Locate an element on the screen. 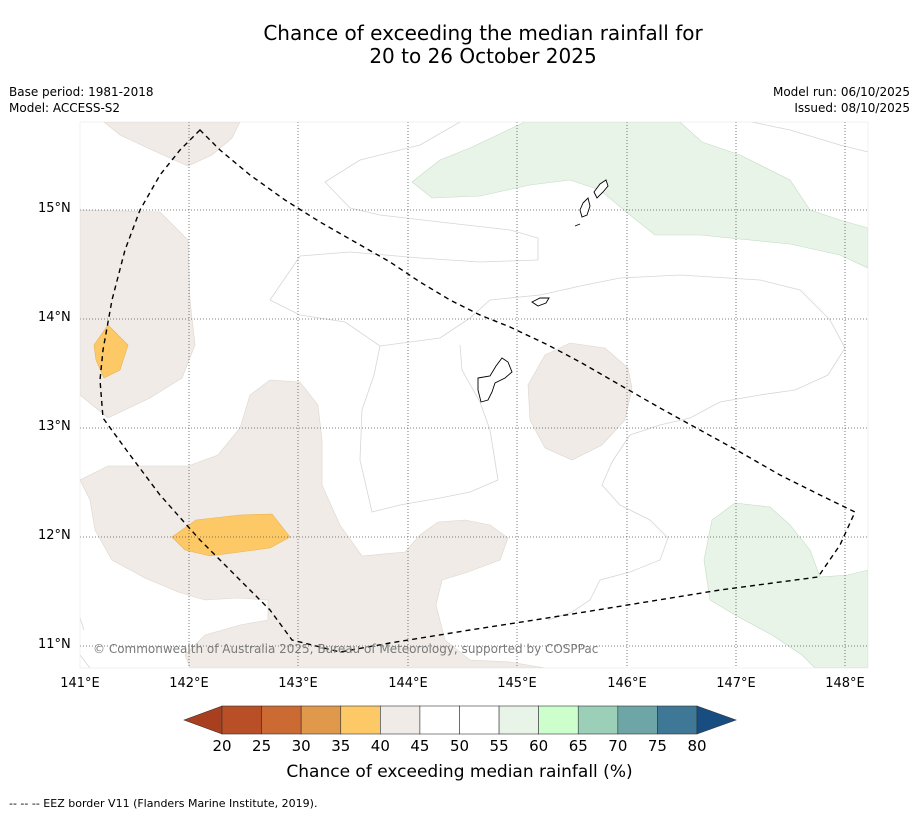 The height and width of the screenshot is (816, 919). aguijan-island is located at coordinates (577, 225).